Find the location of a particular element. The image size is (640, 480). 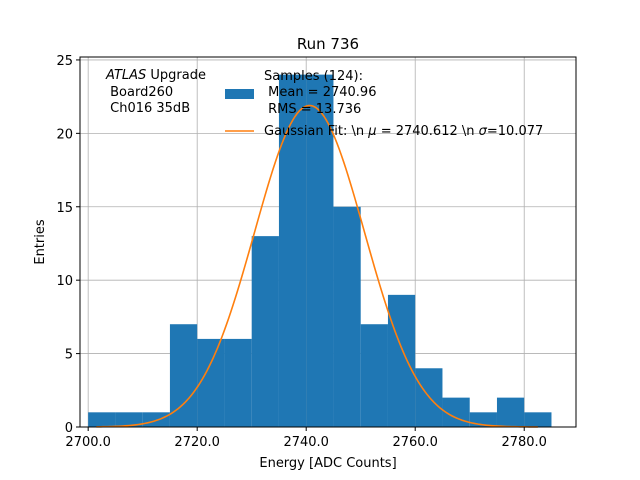

x-axis-label: Energy [ADC Counts] is located at coordinates (327, 463).